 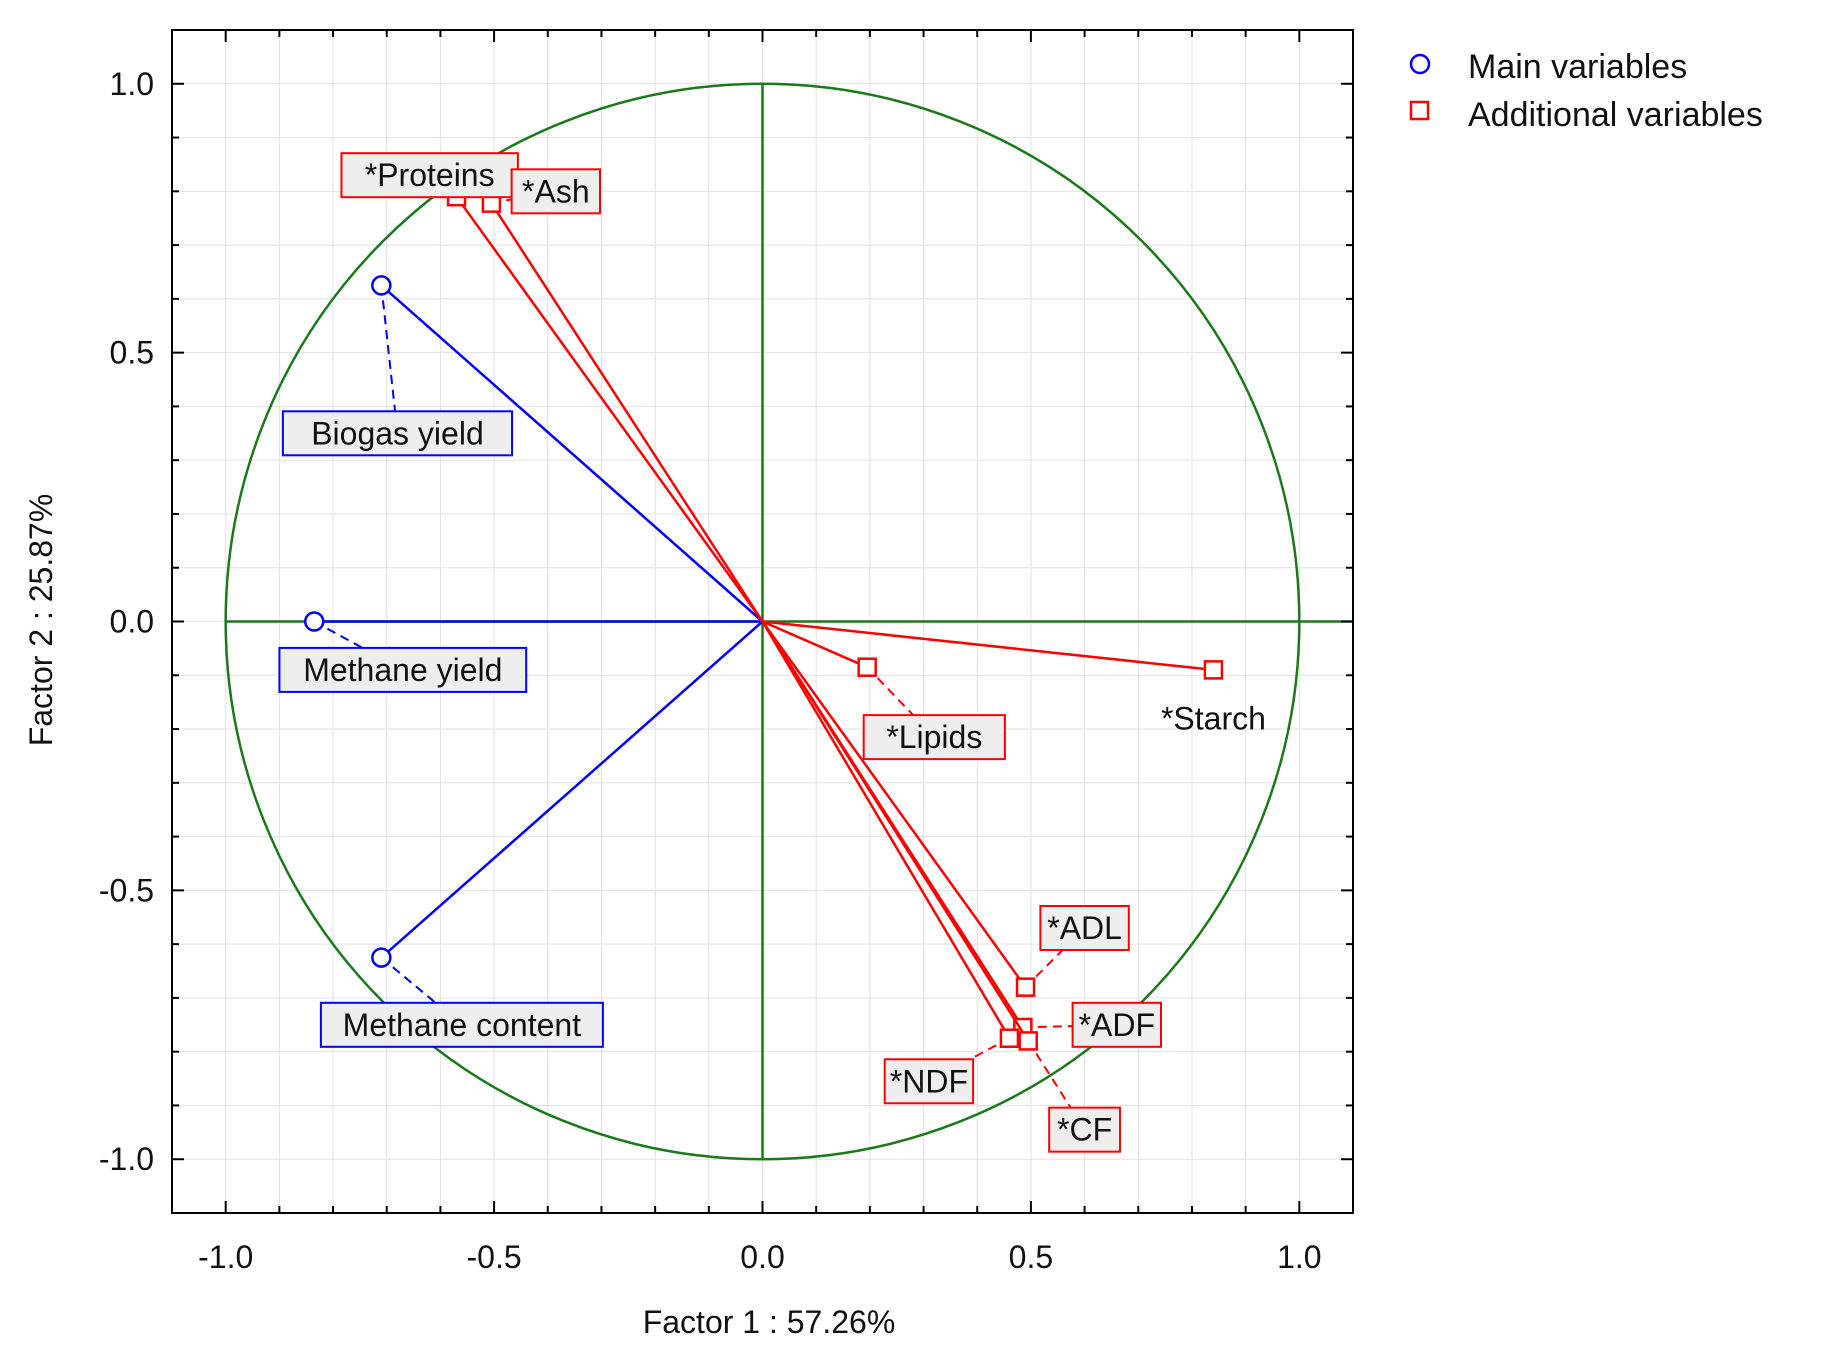 What do you see at coordinates (1420, 64) in the screenshot?
I see `legend-marker-main` at bounding box center [1420, 64].